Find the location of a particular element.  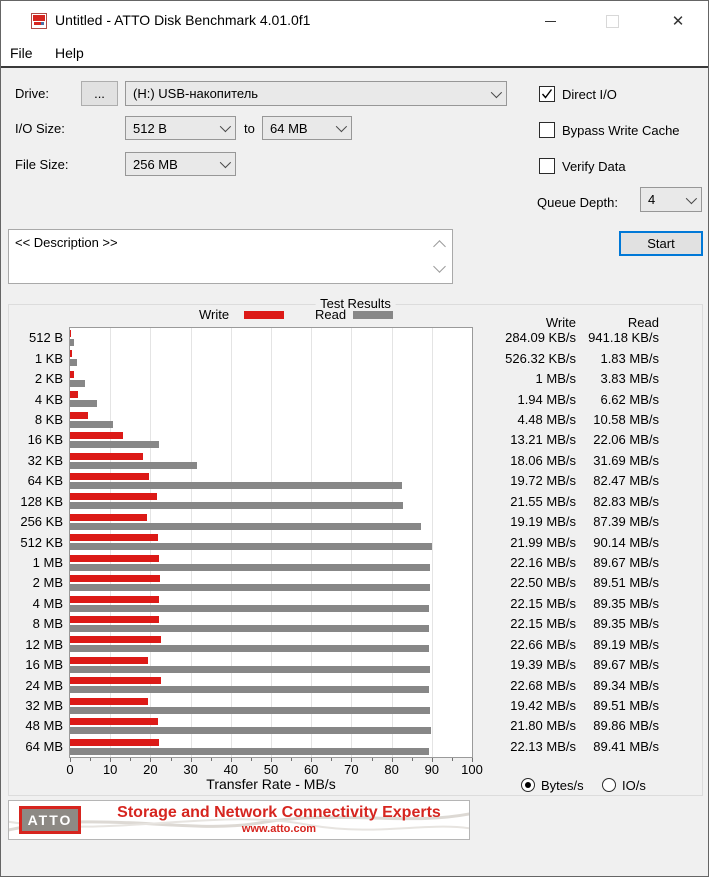

axis-tick-label: 100 is located at coordinates (472, 769).